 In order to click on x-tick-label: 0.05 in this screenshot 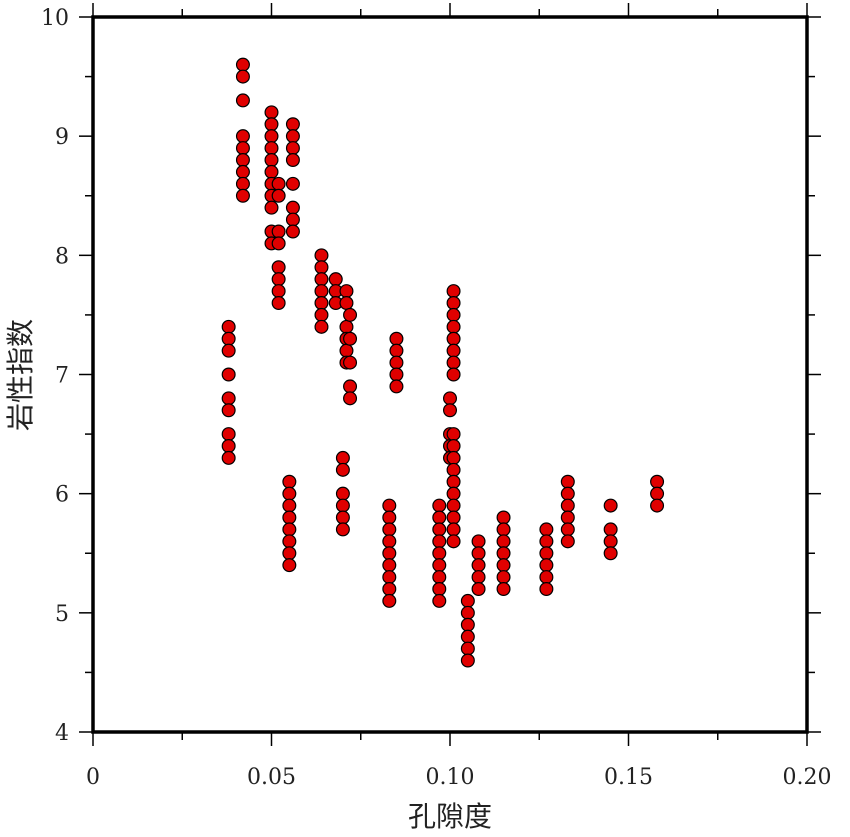, I will do `click(271, 777)`.